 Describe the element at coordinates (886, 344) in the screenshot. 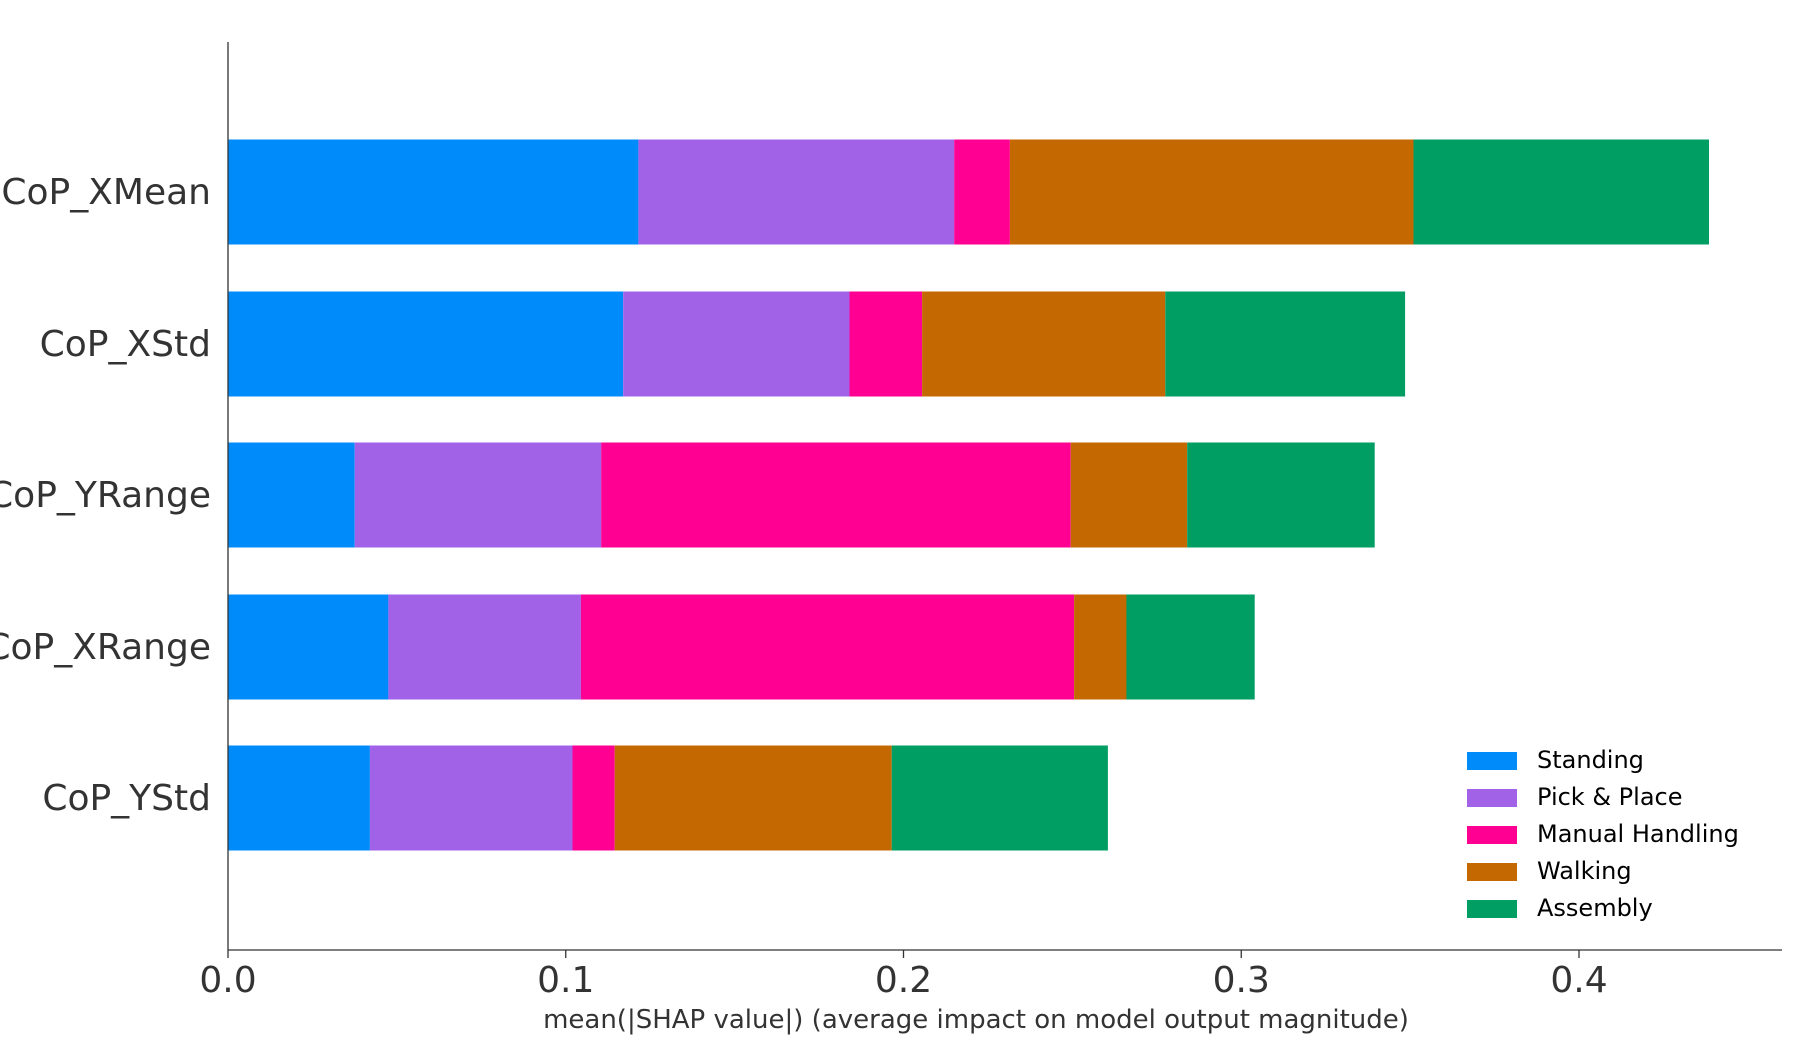

I see `bar-segment-manual-handling-cop-xstd` at that location.